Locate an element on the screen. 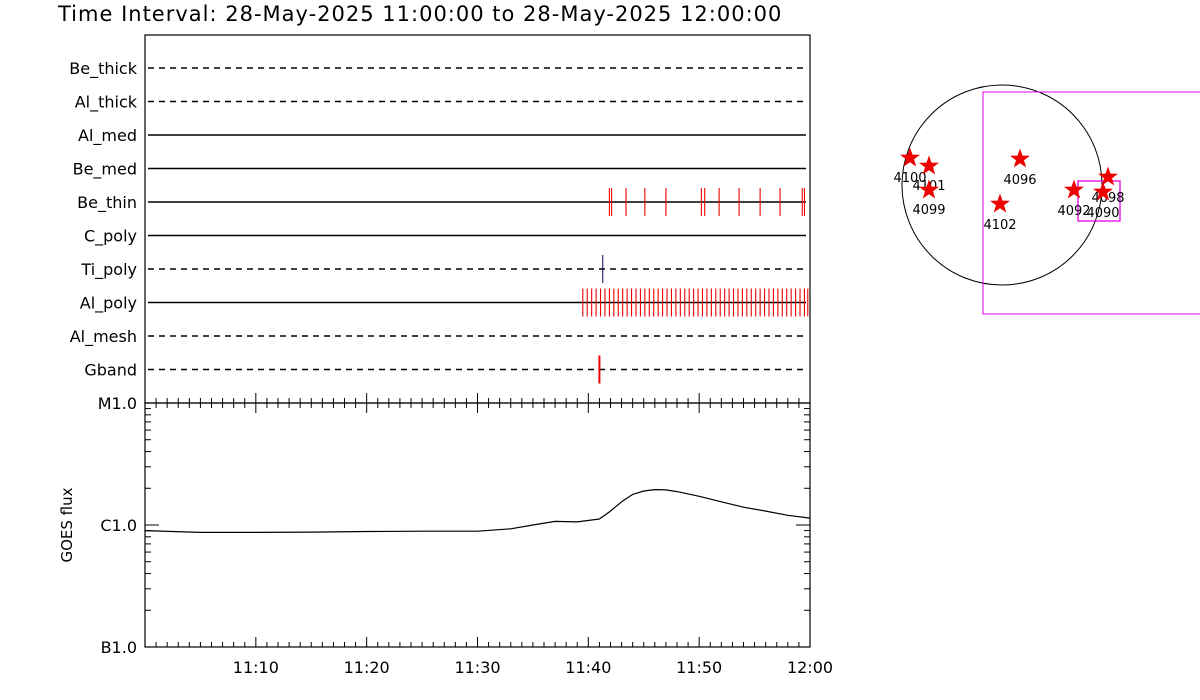  region-label: 4099 is located at coordinates (928, 210).